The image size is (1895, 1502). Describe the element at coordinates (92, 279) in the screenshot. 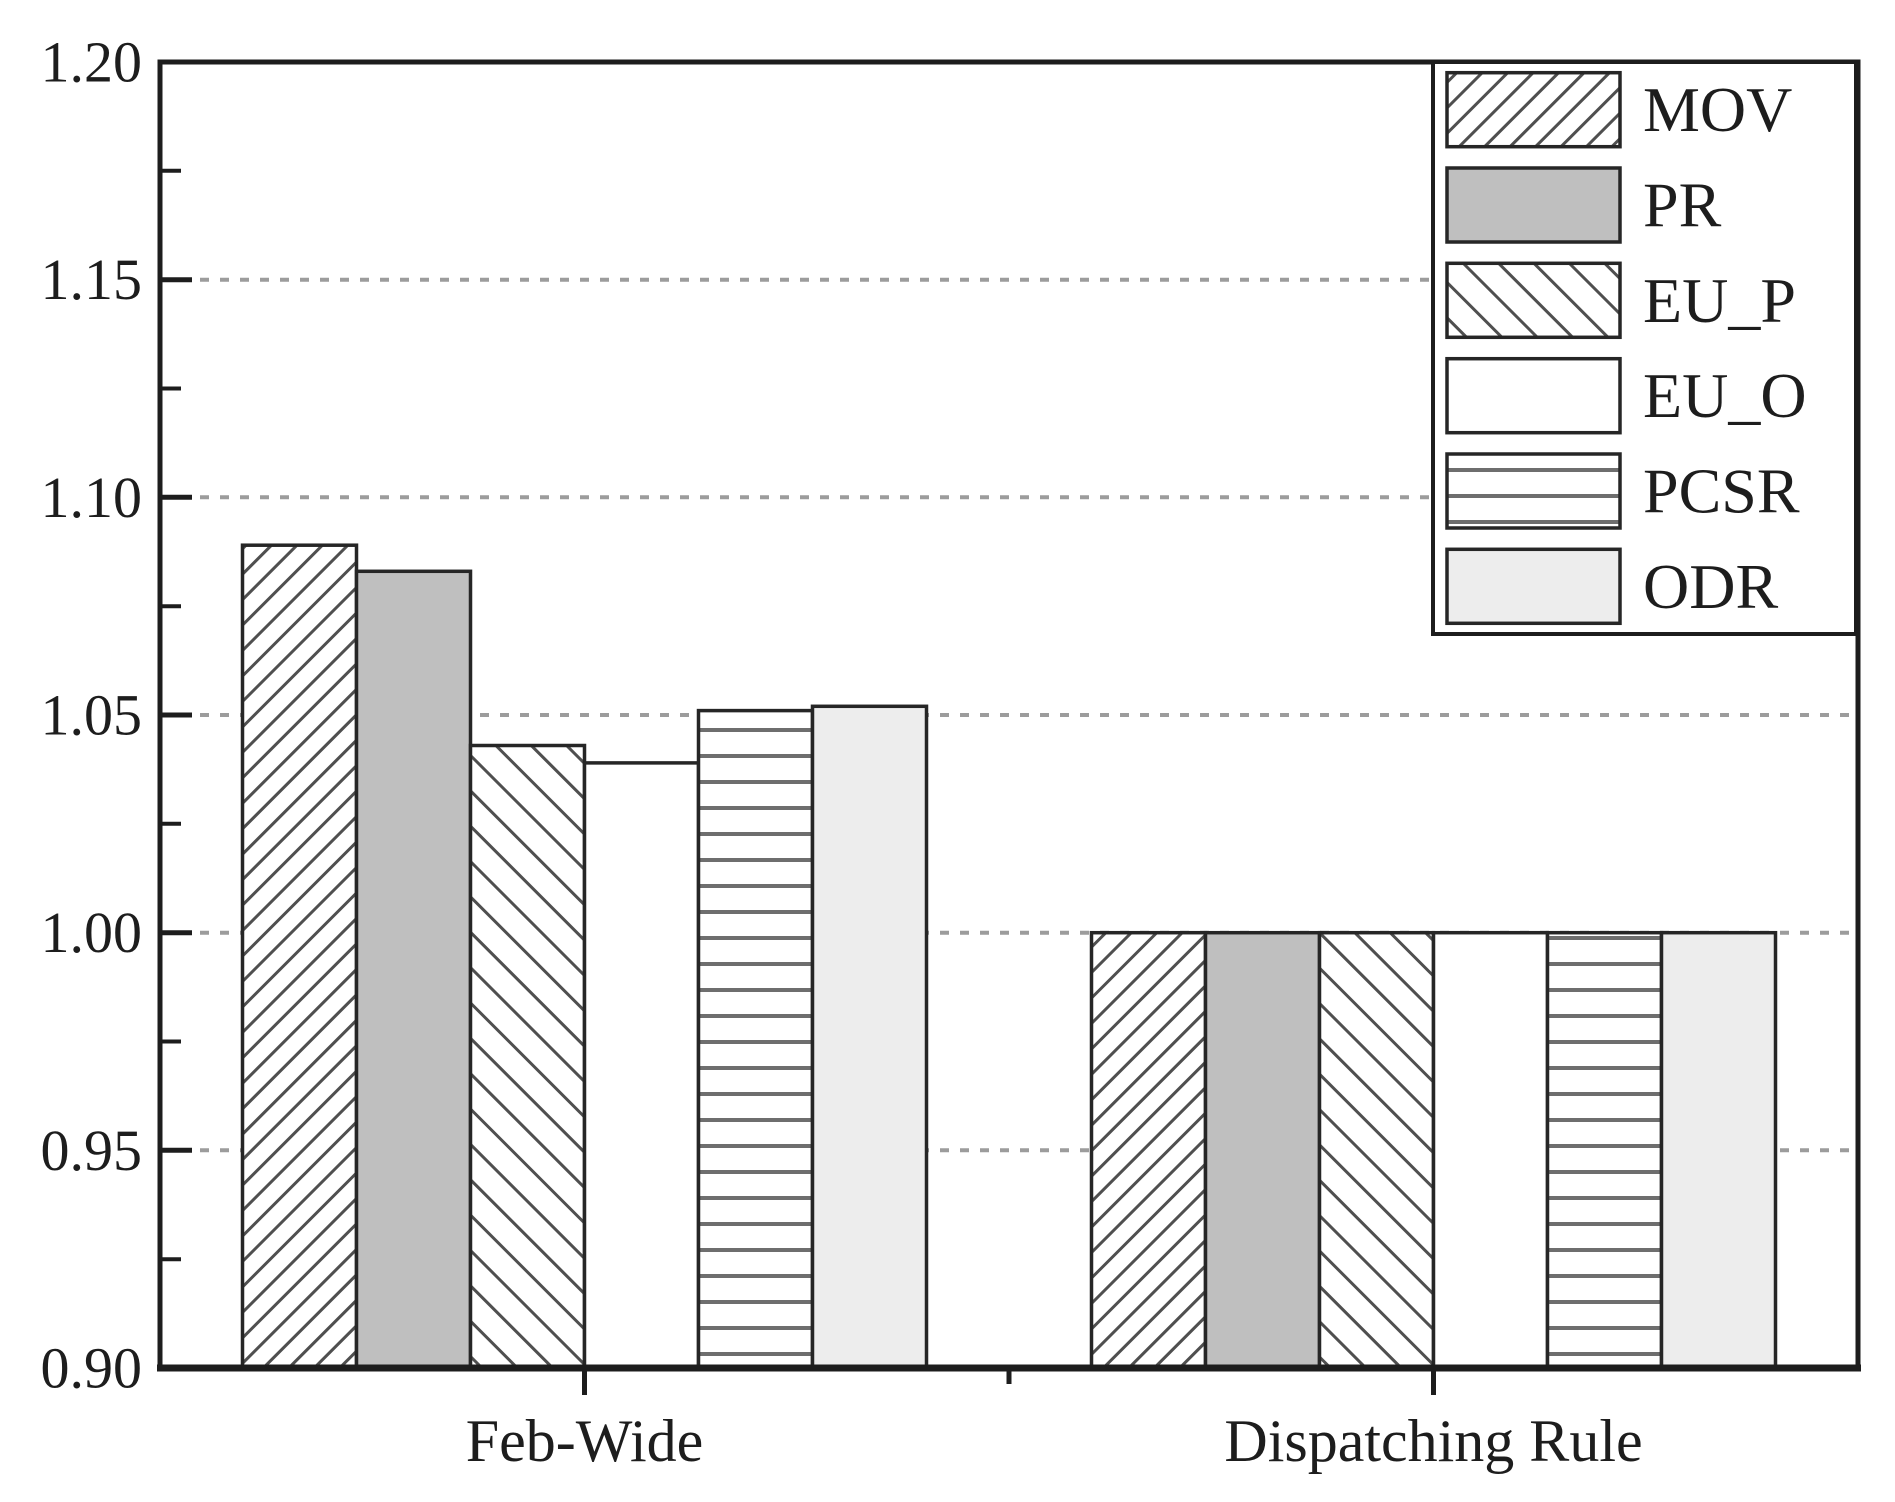

I see `y-tick-label: 1.15` at that location.